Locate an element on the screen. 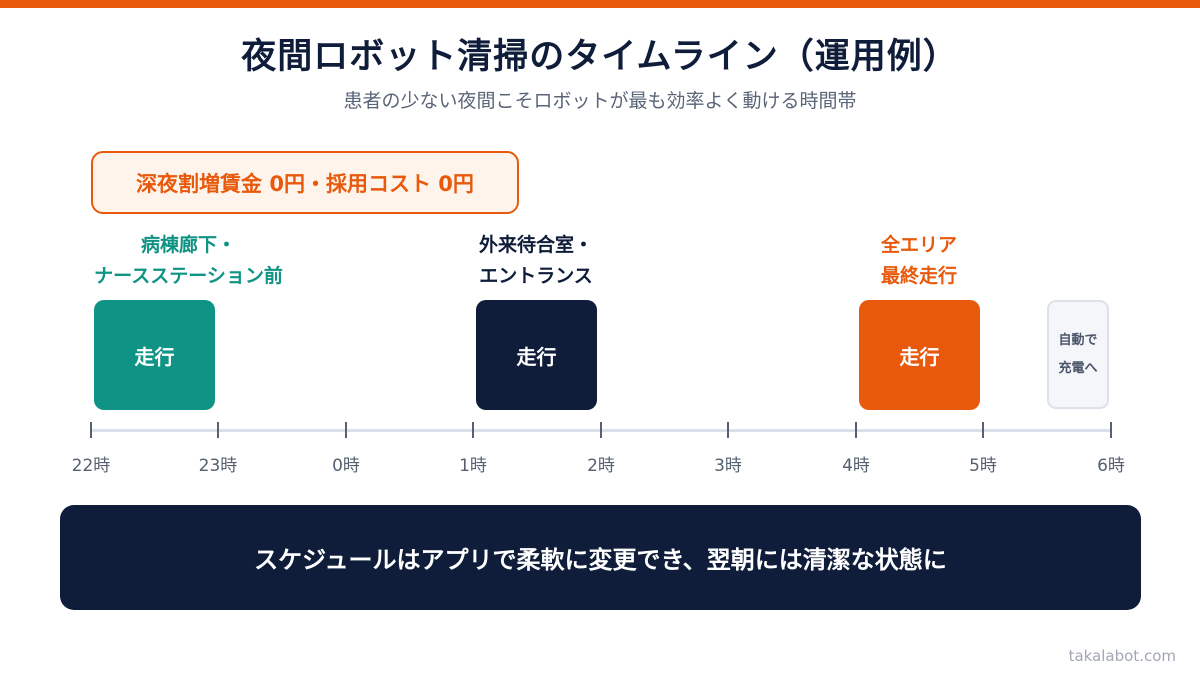 The image size is (1200, 675). run-label-line: エントランス is located at coordinates (536, 276).